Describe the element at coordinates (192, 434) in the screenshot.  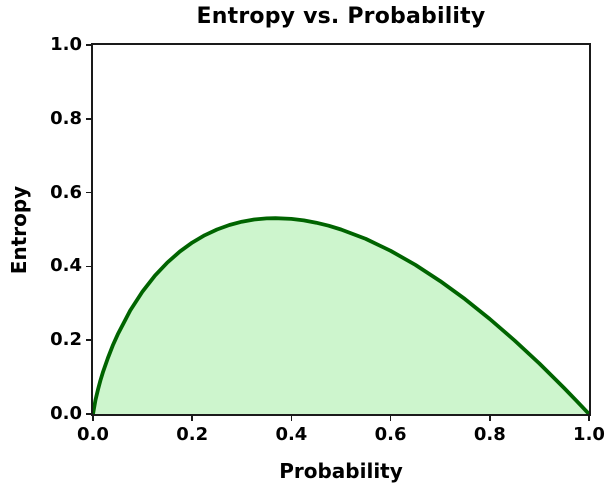
I see `x-tick-label: 0.2` at that location.